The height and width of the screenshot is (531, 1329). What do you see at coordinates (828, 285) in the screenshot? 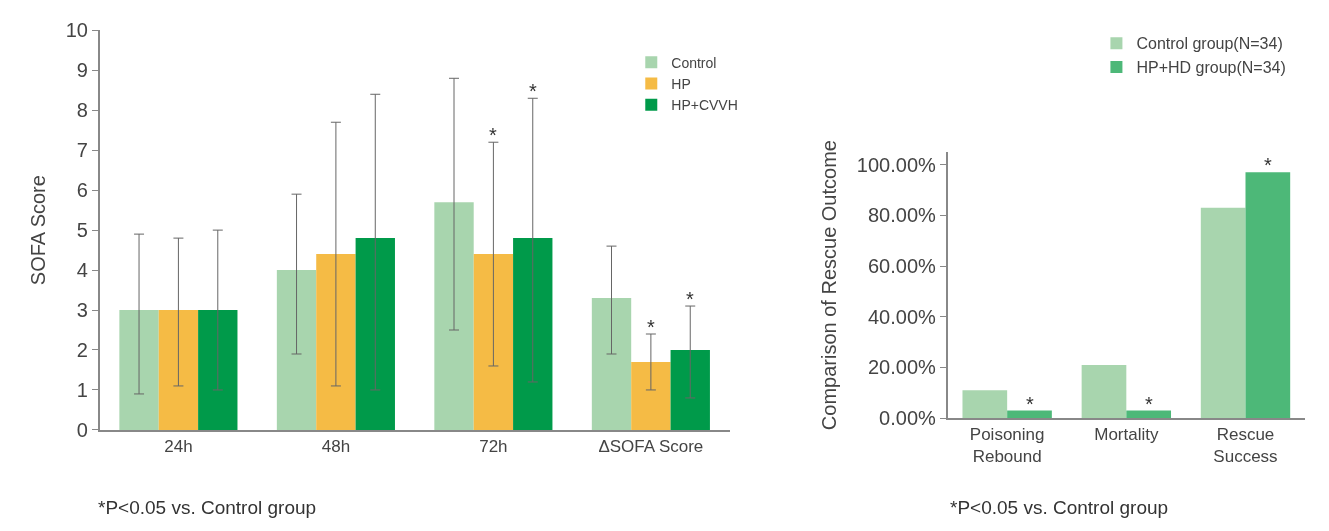
I see `y-axis-title: Comparison of Rescue Outcome` at bounding box center [828, 285].